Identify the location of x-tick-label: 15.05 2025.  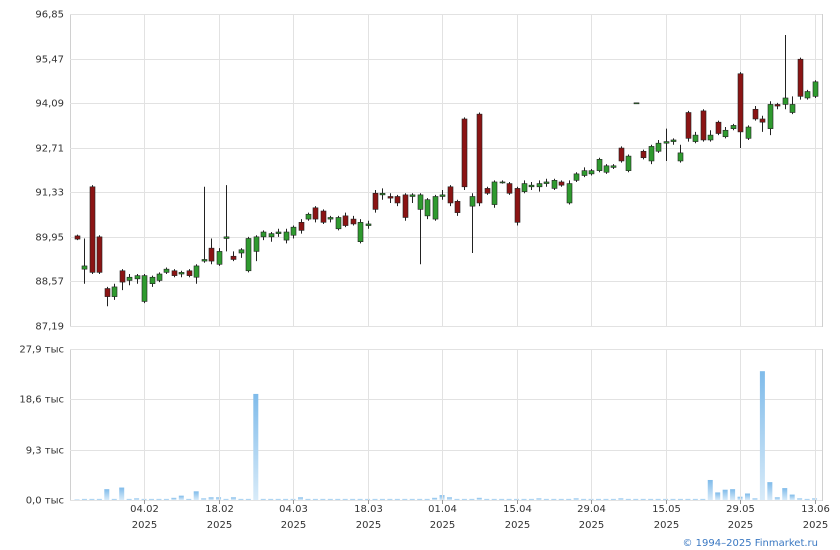
(666, 517).